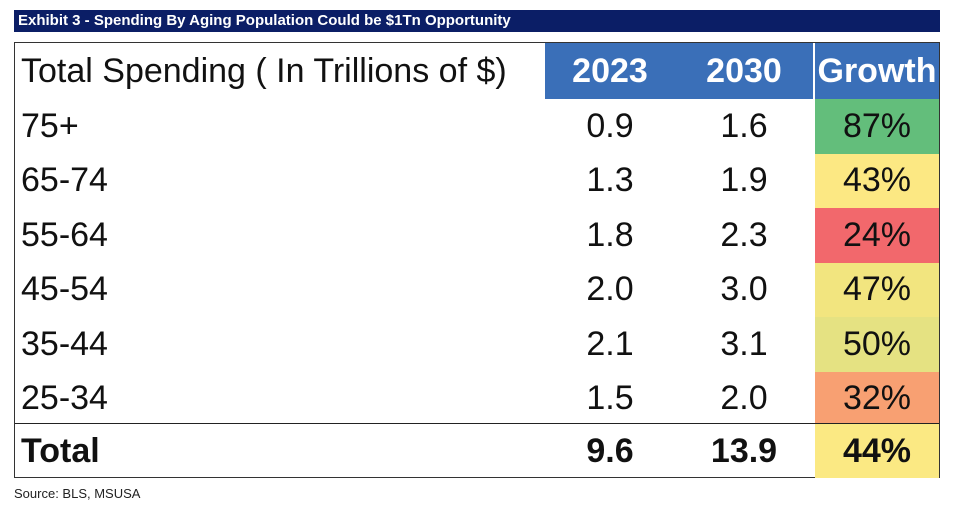 This screenshot has width=960, height=508. Describe the element at coordinates (877, 235) in the screenshot. I see `growth-value: 24%` at that location.